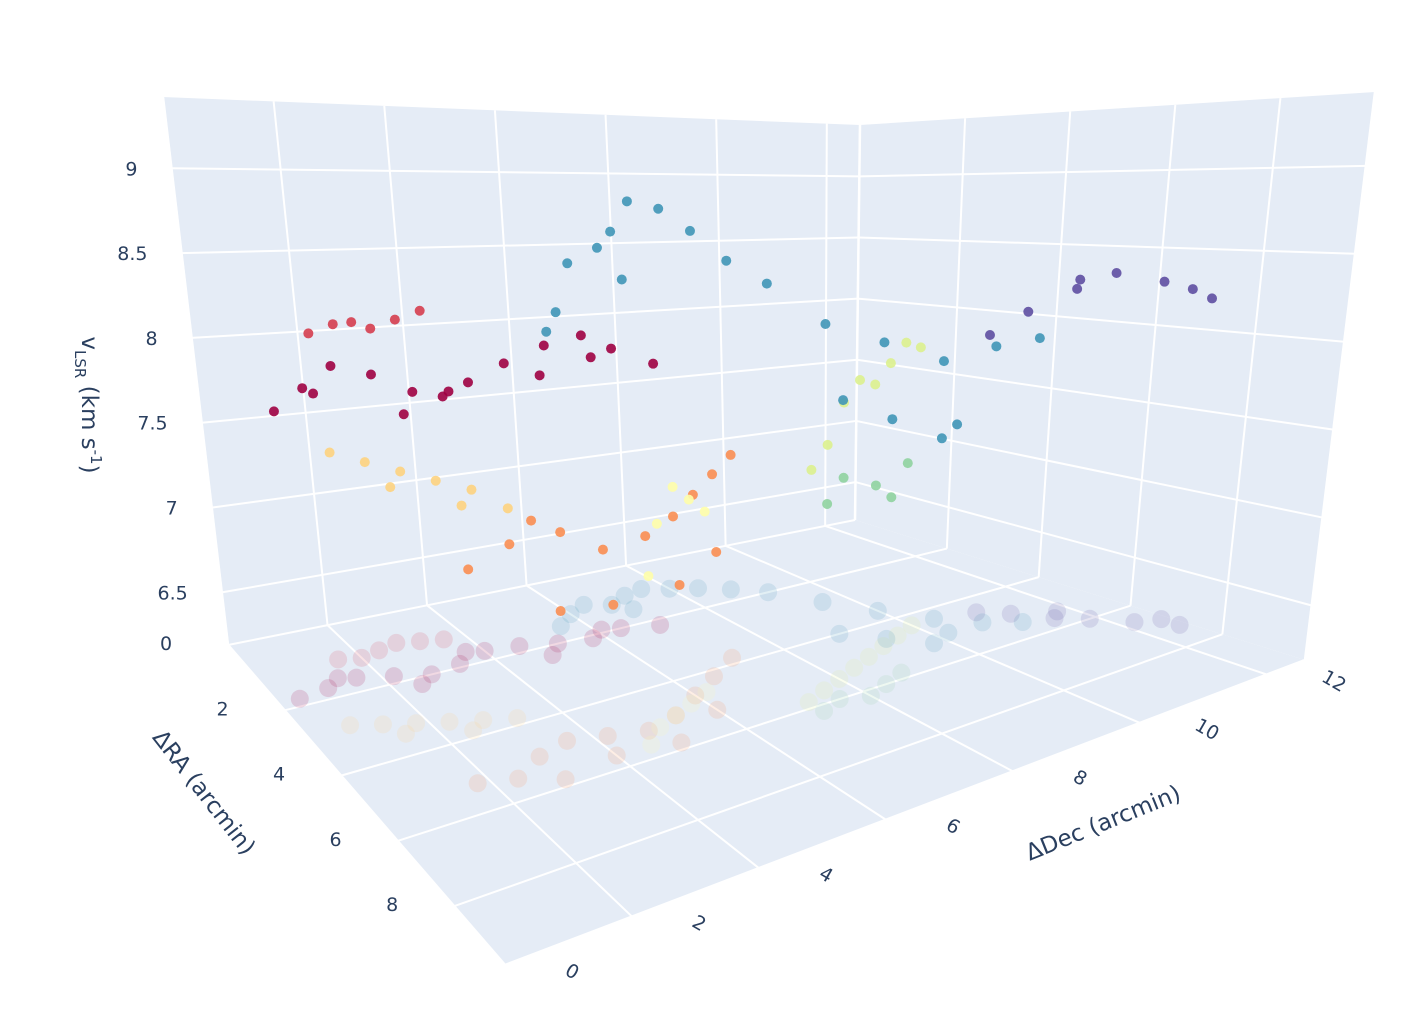 Image resolution: width=1428 pixels, height=1018 pixels. What do you see at coordinates (1334, 681) in the screenshot?
I see `x-tick-label: 12` at bounding box center [1334, 681].